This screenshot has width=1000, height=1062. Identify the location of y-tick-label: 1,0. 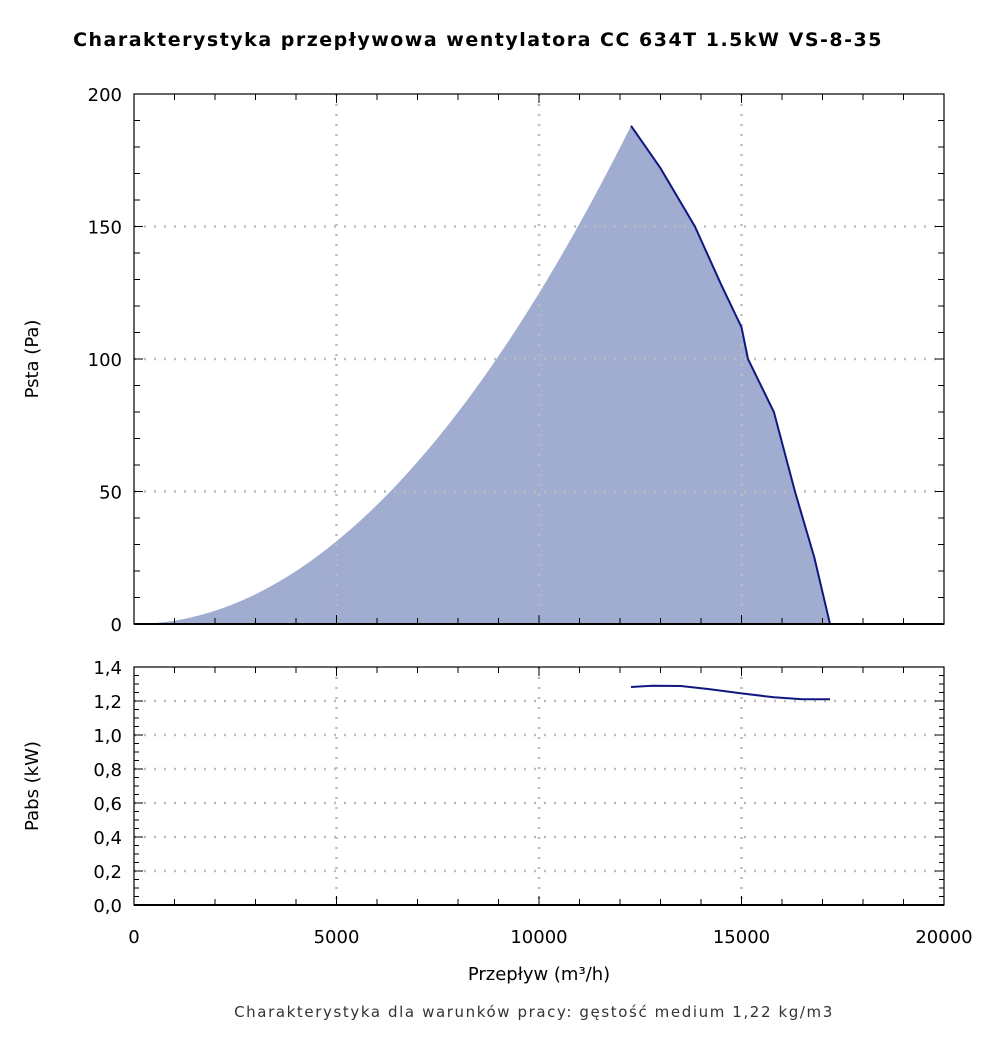
(107, 736).